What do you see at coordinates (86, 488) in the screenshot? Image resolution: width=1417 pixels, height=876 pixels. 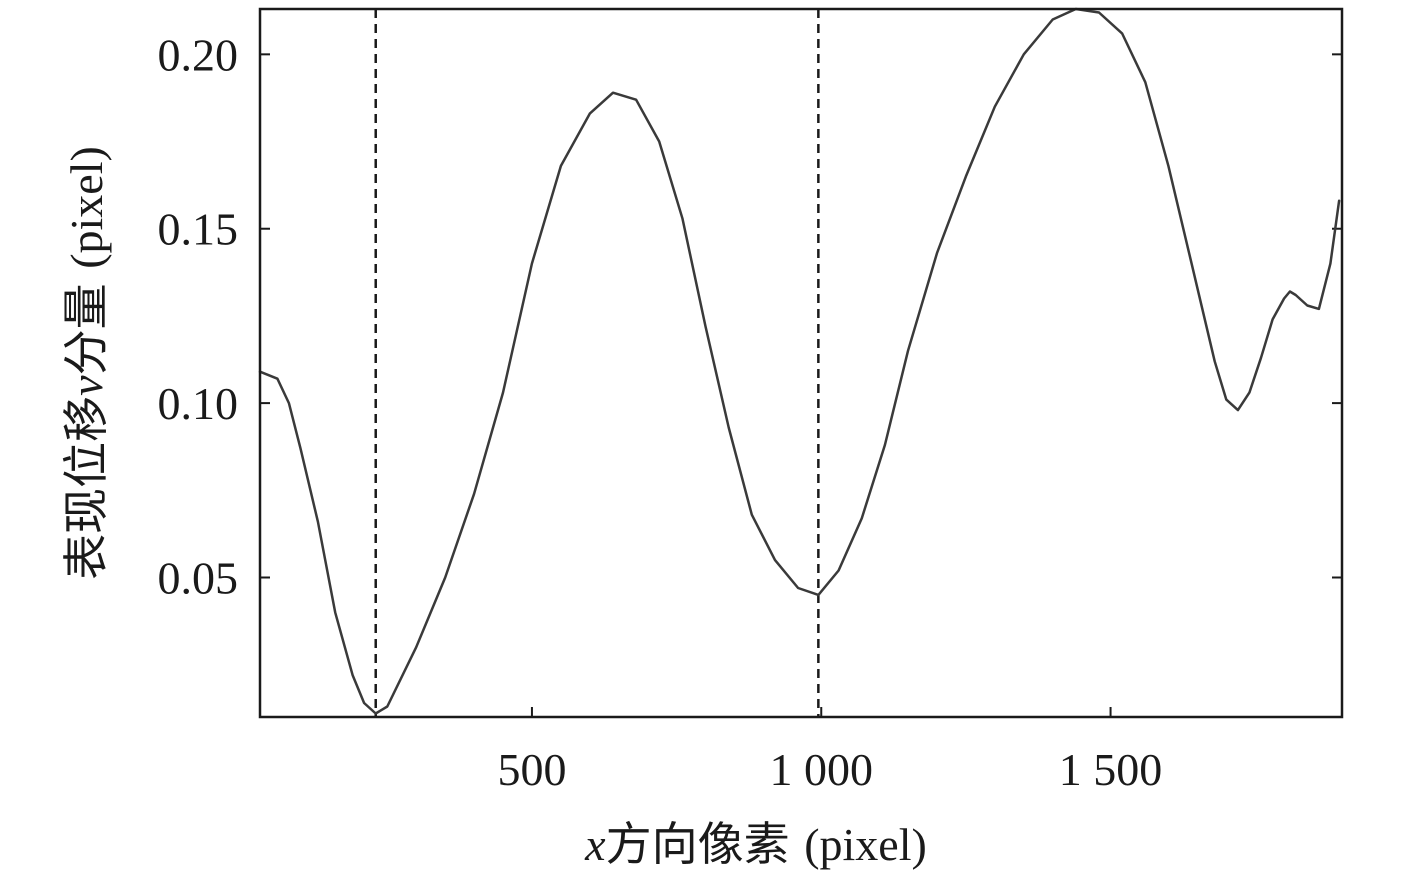 I see `y-axis-title-text: 表现位移` at bounding box center [86, 488].